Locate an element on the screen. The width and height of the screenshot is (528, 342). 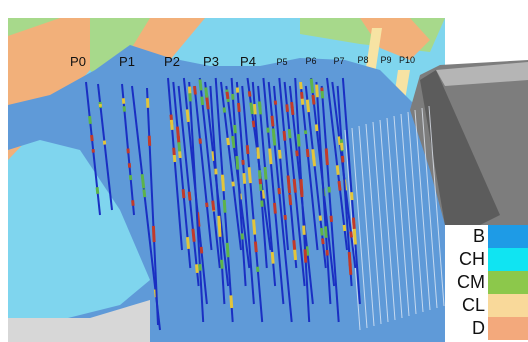
dam-light-face is located at coordinates (482, 74).